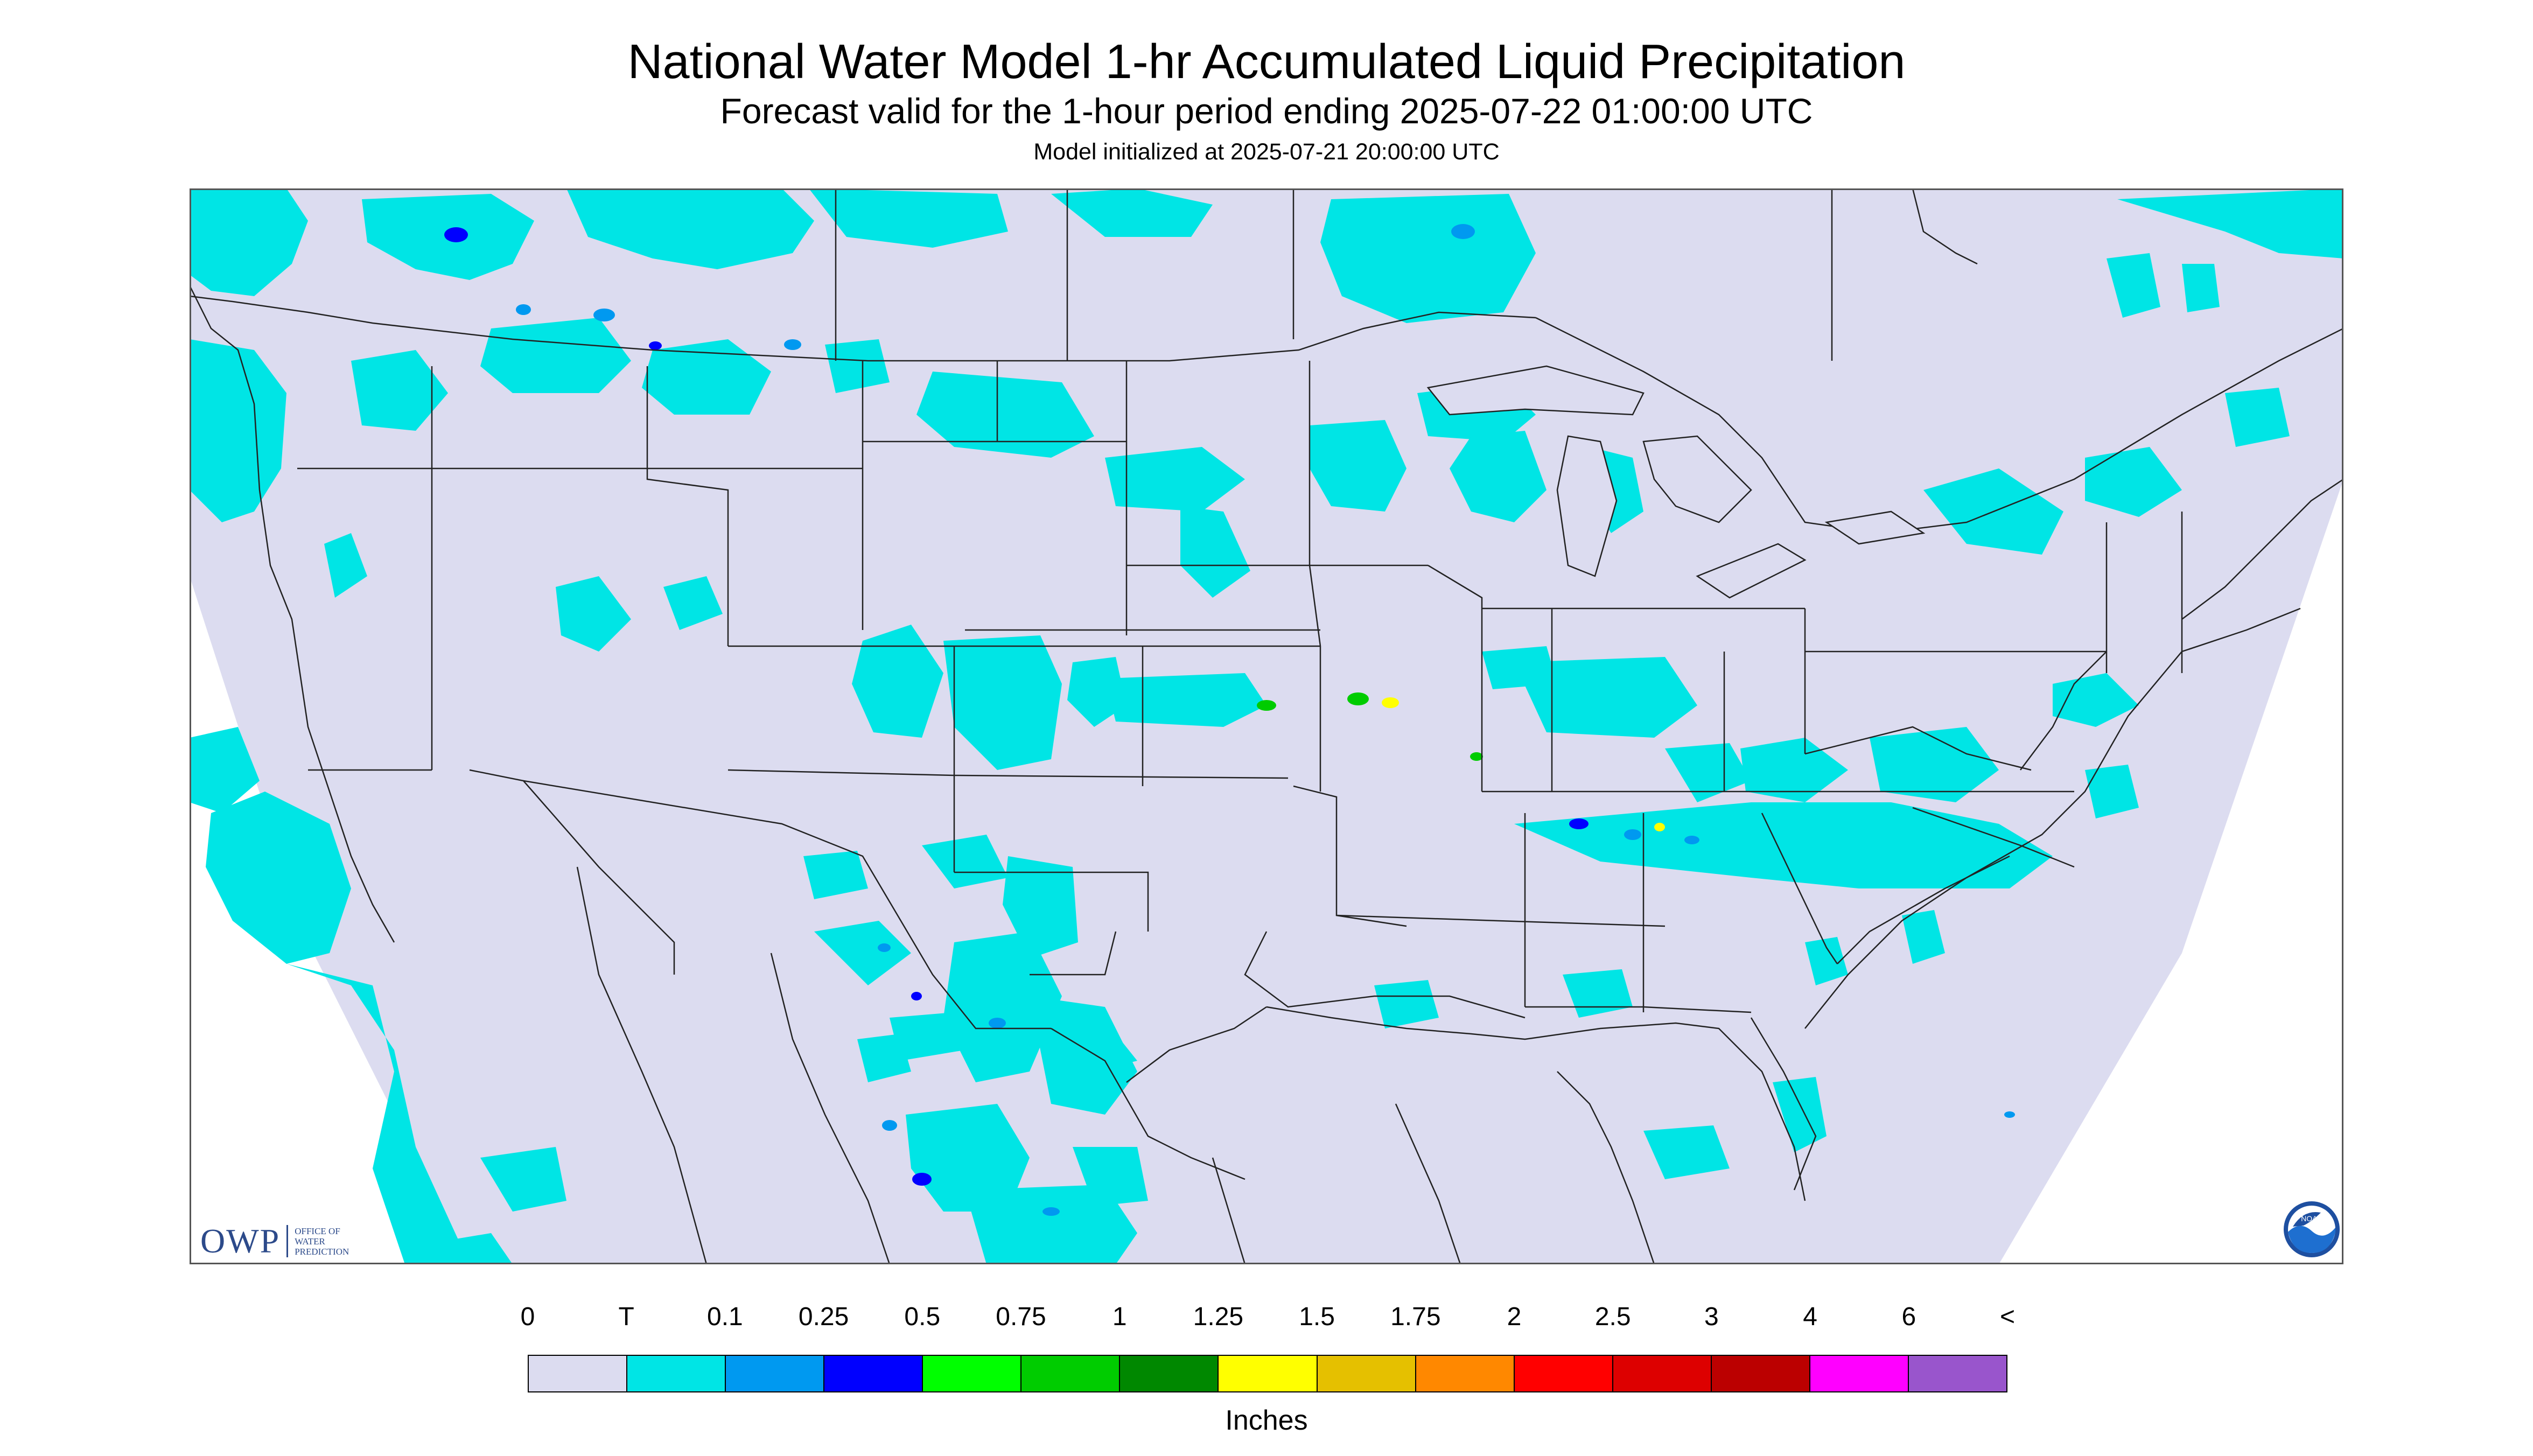 The height and width of the screenshot is (1456, 2533). What do you see at coordinates (2007, 1317) in the screenshot?
I see `legend-tick-label: <` at bounding box center [2007, 1317].